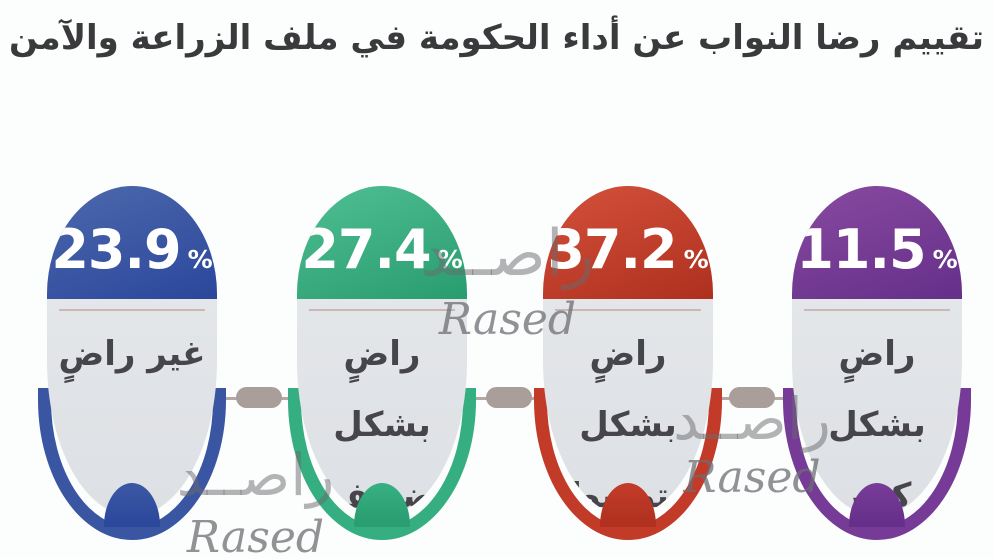 Image resolution: width=994 pixels, height=559 pixels. I want to click on percent: 23.9 %, so click(131, 261).